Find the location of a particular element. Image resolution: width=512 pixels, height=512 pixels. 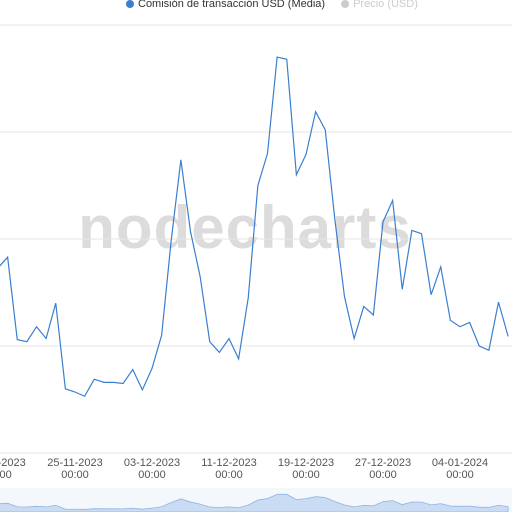

legend-label: Comisión de transacción USD (Media) is located at coordinates (231, 5).